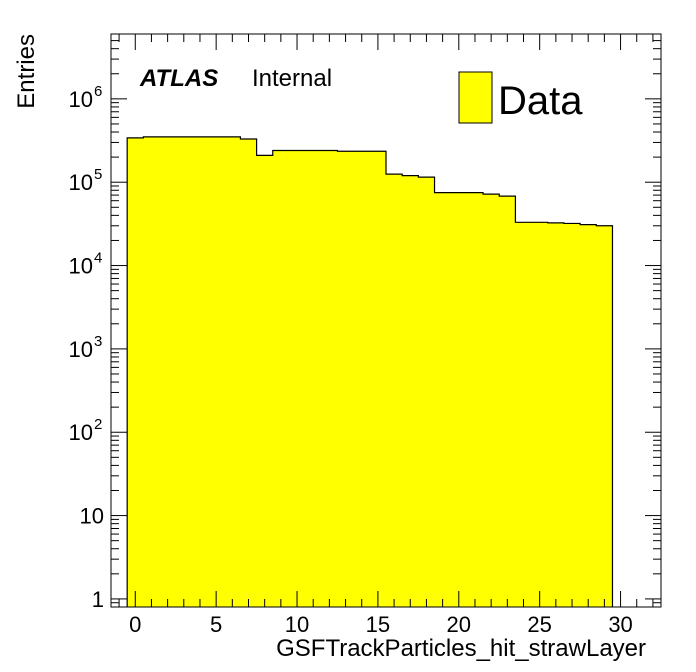 The height and width of the screenshot is (672, 696). Describe the element at coordinates (26, 71) in the screenshot. I see `y-axis-title: Entries` at that location.